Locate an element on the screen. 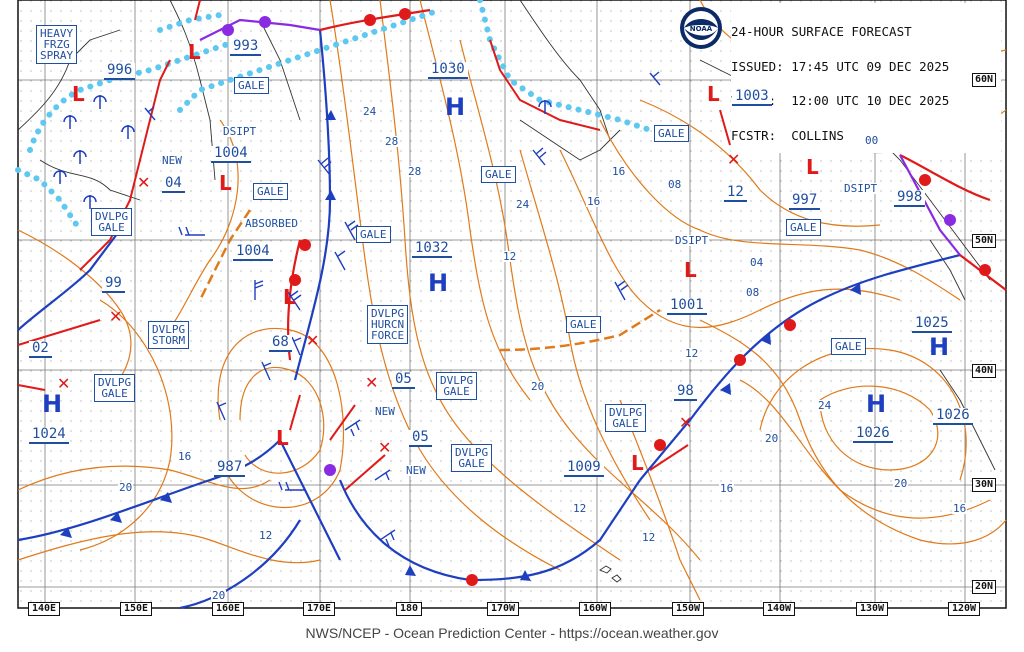 The image size is (1024, 652). pressure-label: 12 is located at coordinates (735, 193).